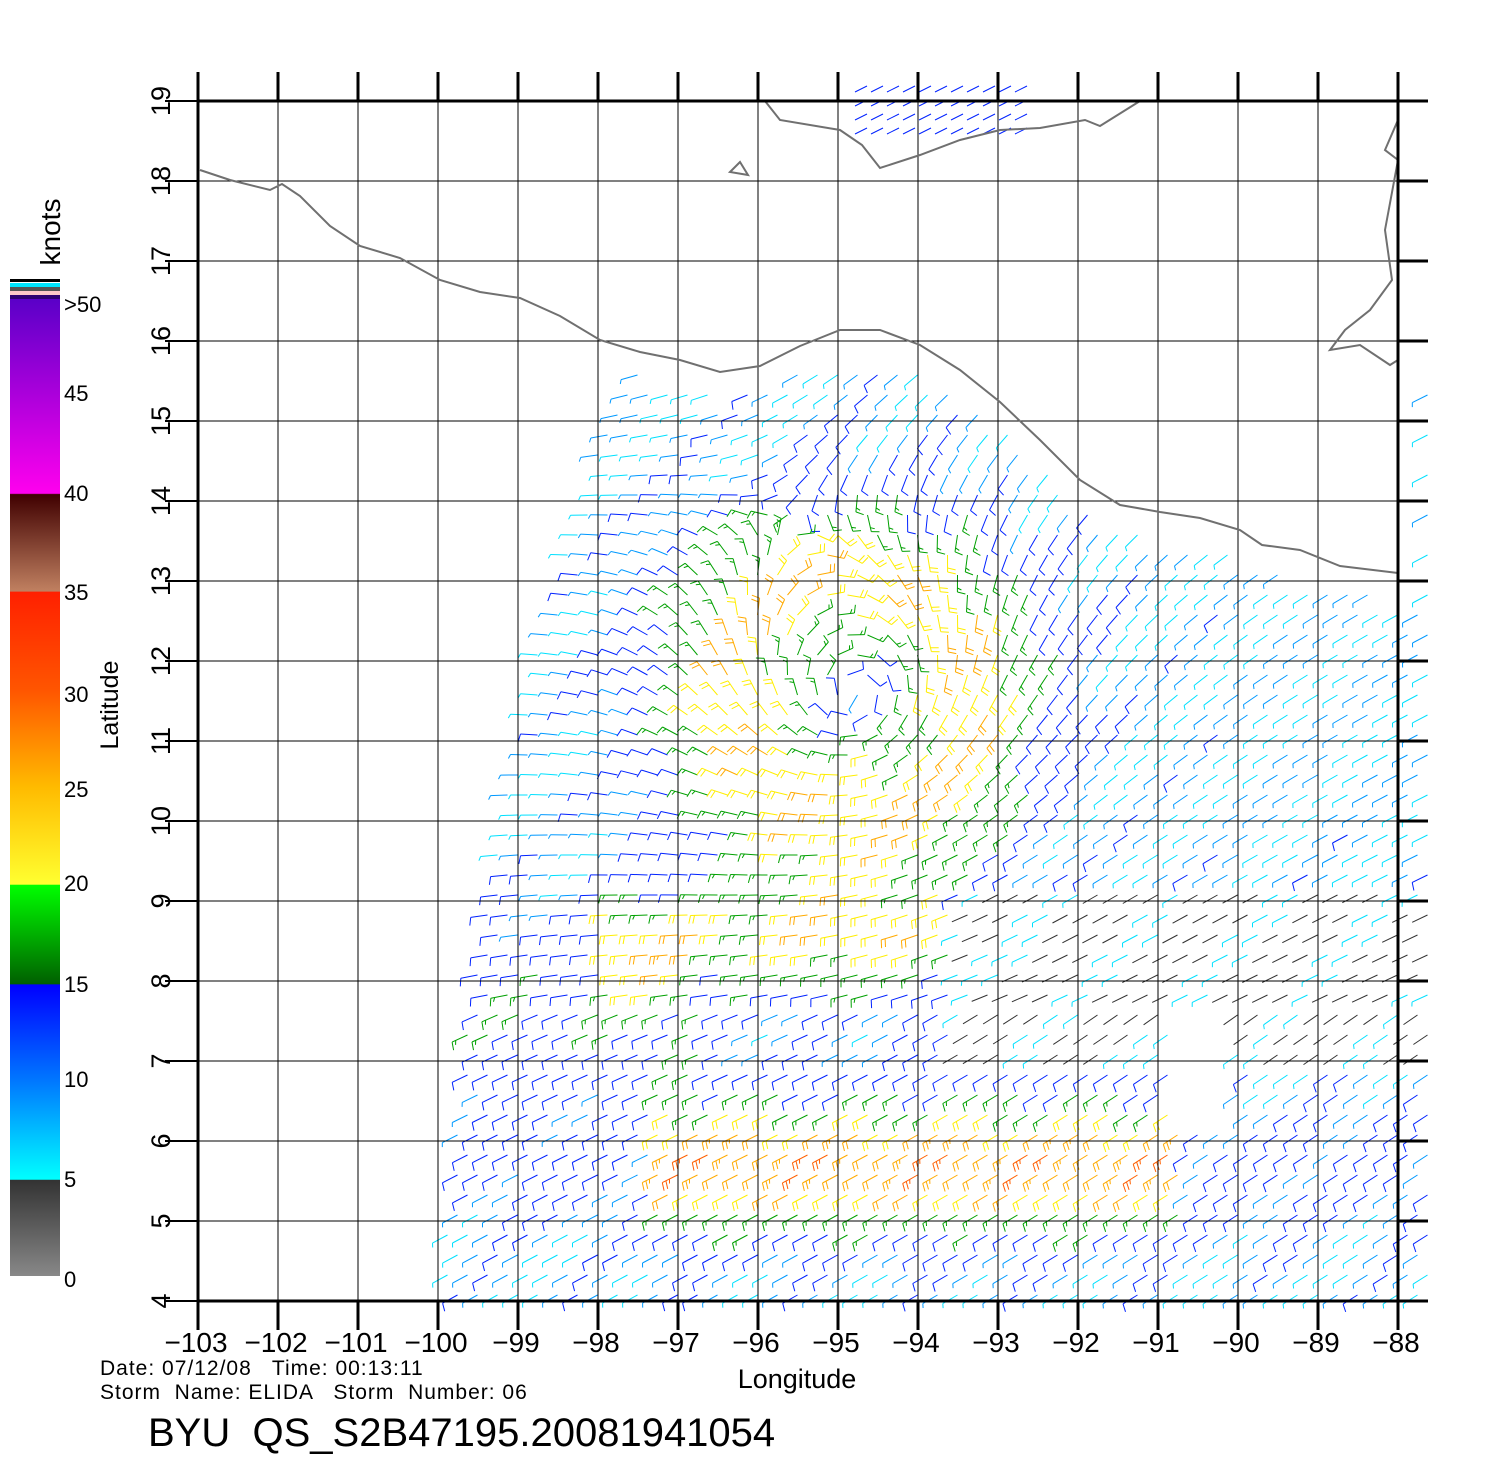 The height and width of the screenshot is (1480, 1500). Describe the element at coordinates (35, 280) in the screenshot. I see `colorbar-cap` at that location.